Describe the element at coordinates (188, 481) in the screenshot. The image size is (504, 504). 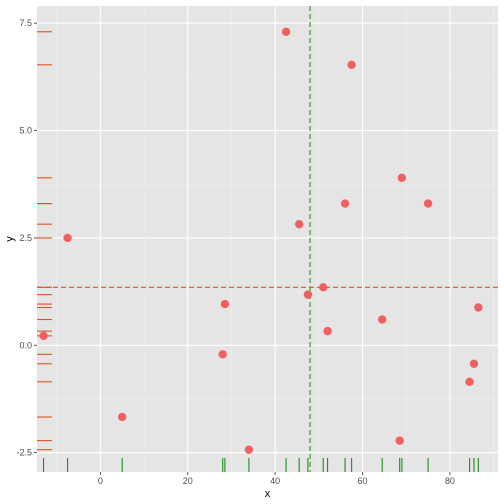
I see `x-tick-label: 20` at that location.